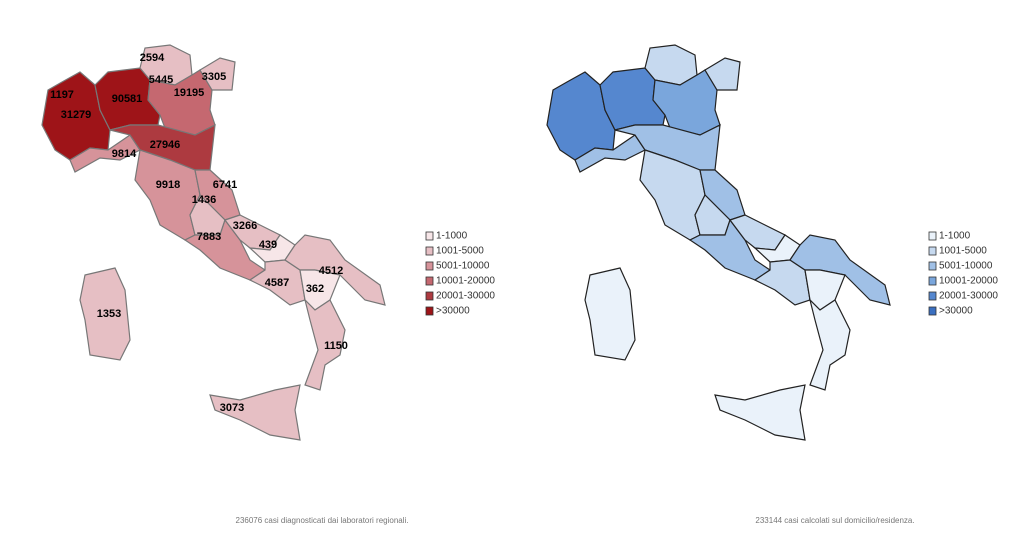  Describe the element at coordinates (268, 245) in the screenshot. I see `region-label: 439` at that location.